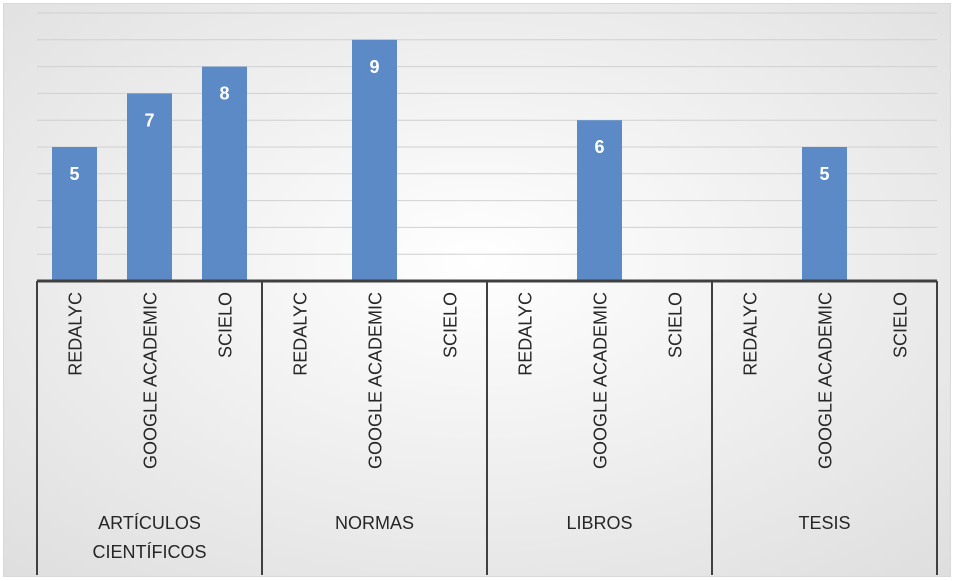  Describe the element at coordinates (599, 147) in the screenshot. I see `data-label: 6` at that location.